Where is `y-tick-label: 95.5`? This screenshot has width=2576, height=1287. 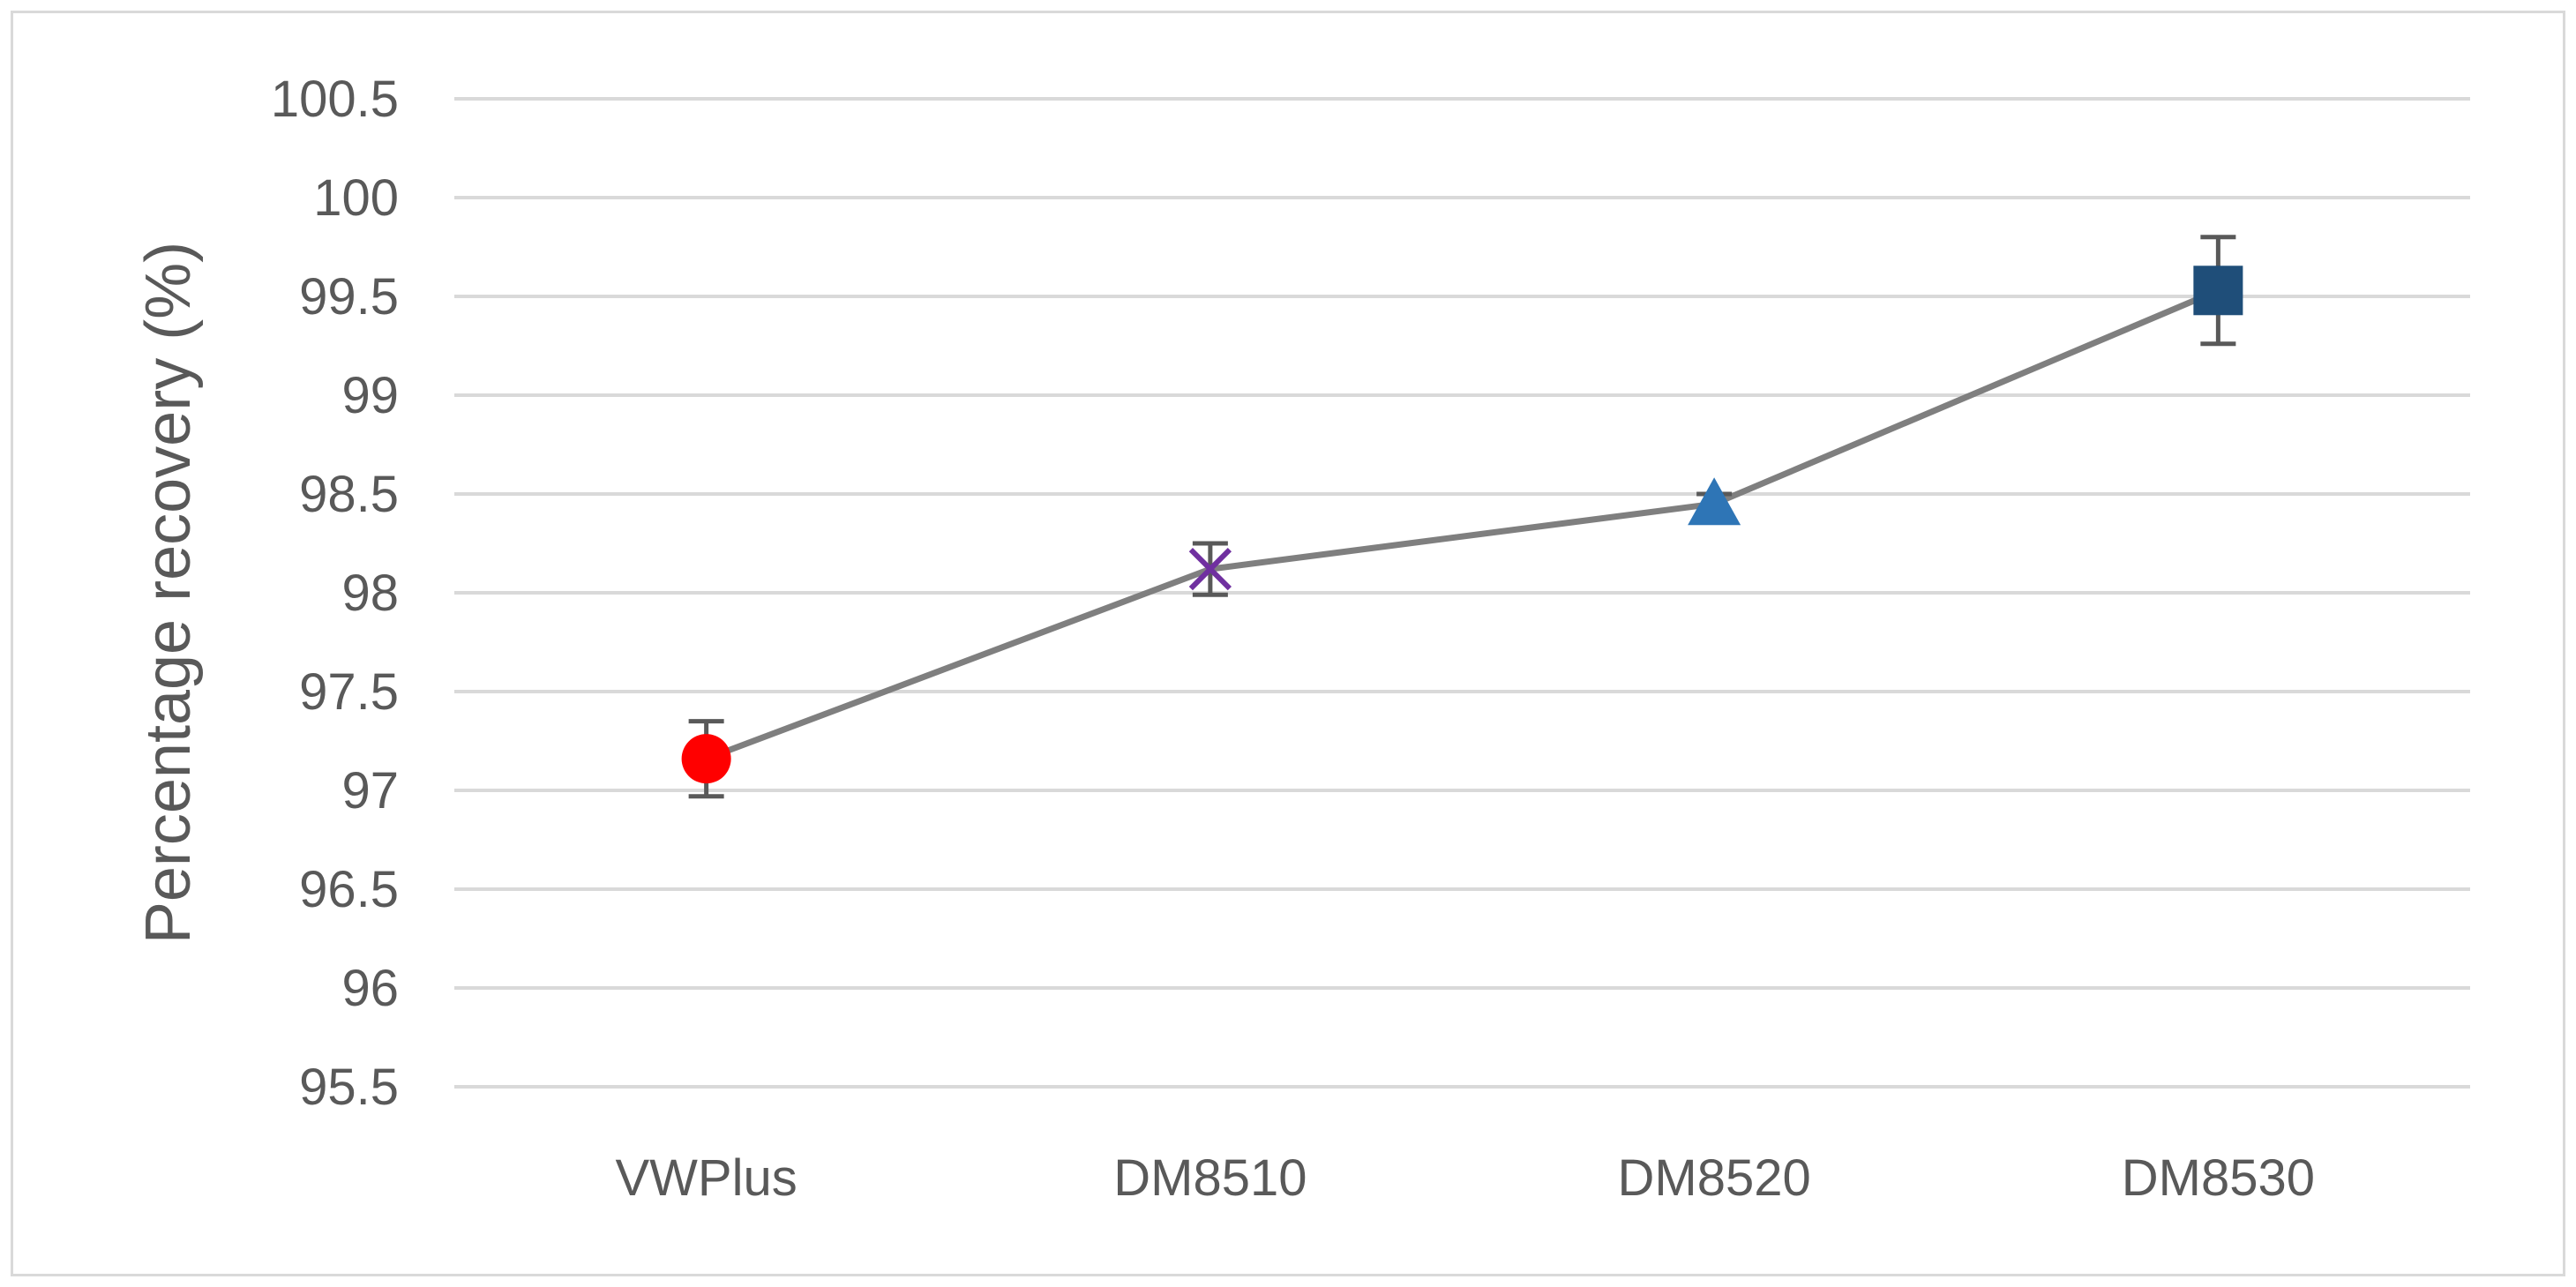
y-tick-label: 95.5 is located at coordinates (349, 1087).